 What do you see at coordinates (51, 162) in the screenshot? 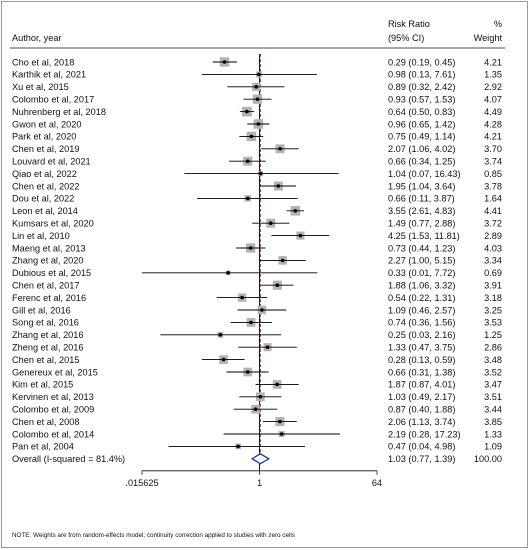
I see `study-label: Louvard et al, 2021` at bounding box center [51, 162].